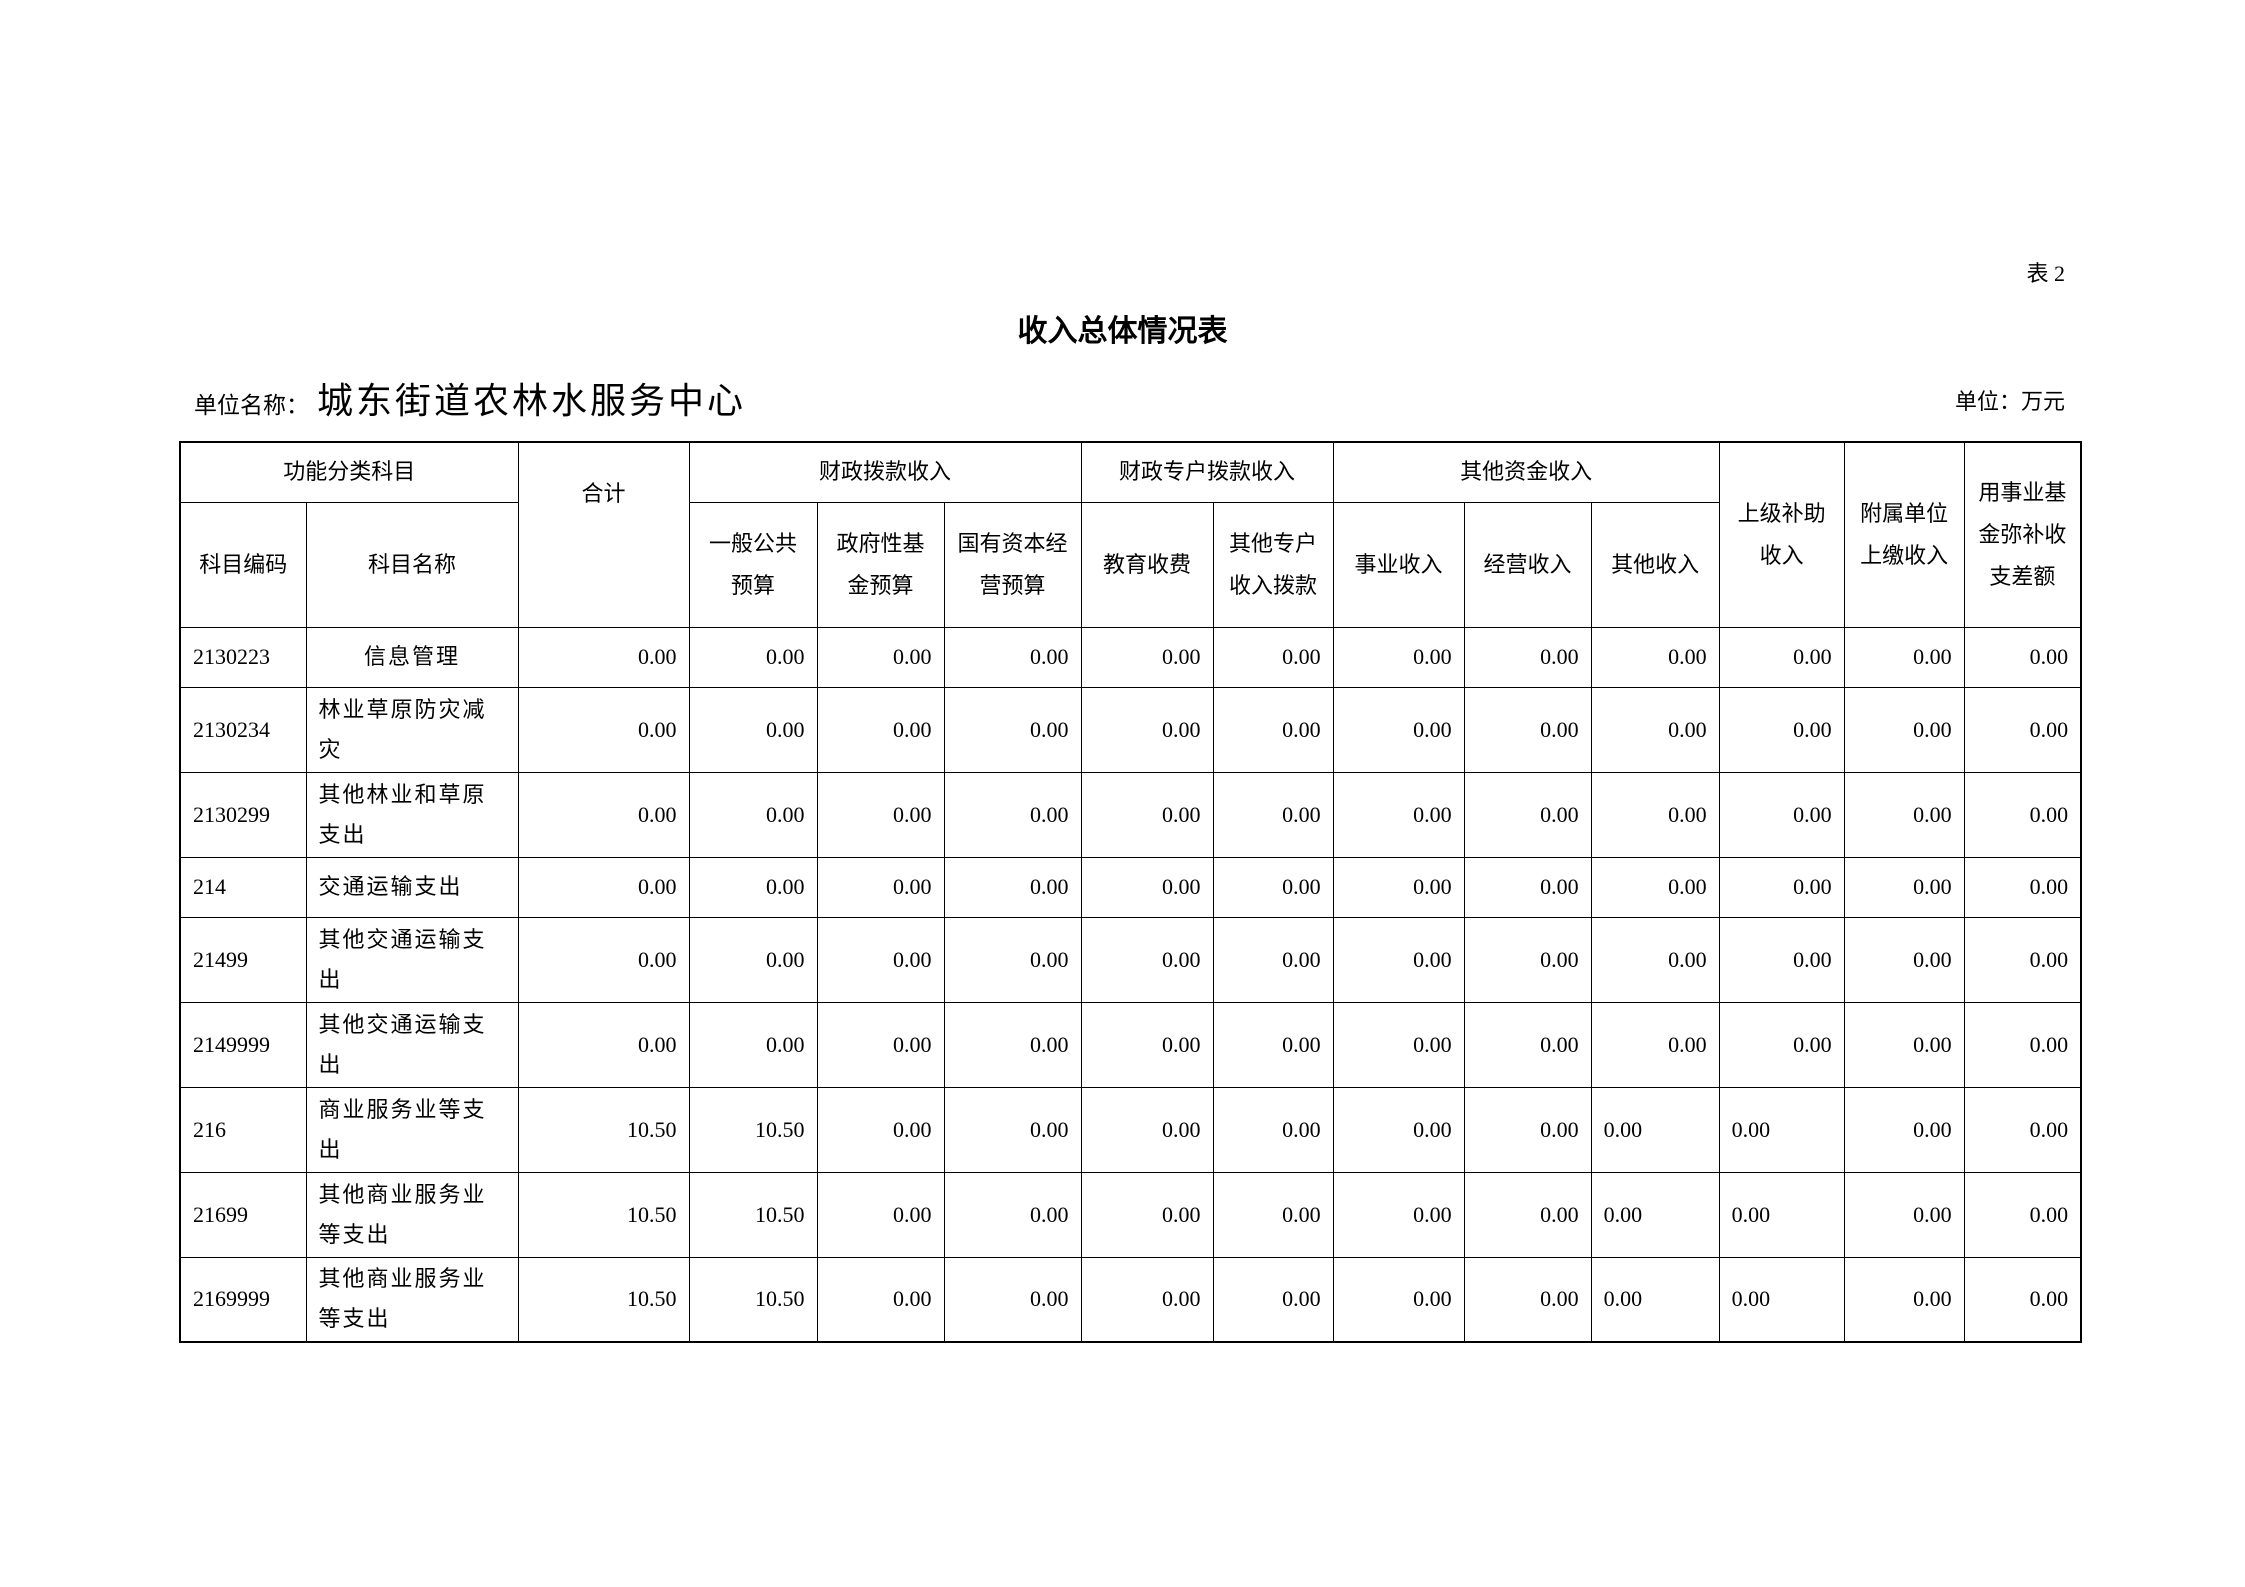 The height and width of the screenshot is (1587, 2245). Describe the element at coordinates (251, 405) in the screenshot. I see `unit-name-label: 单位名称：` at that location.